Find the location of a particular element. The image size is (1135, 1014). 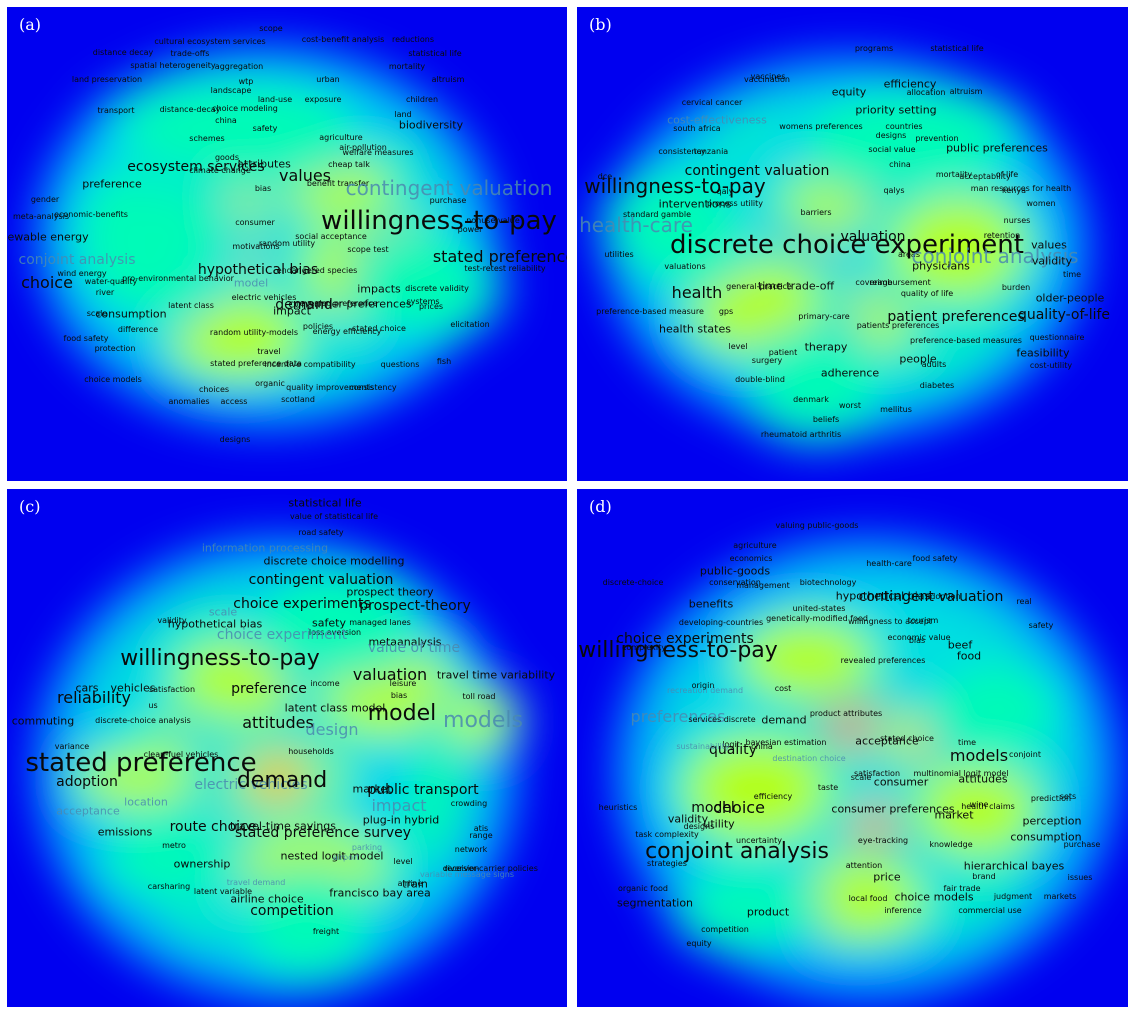

keyword-term: product attributes is located at coordinates (846, 713).